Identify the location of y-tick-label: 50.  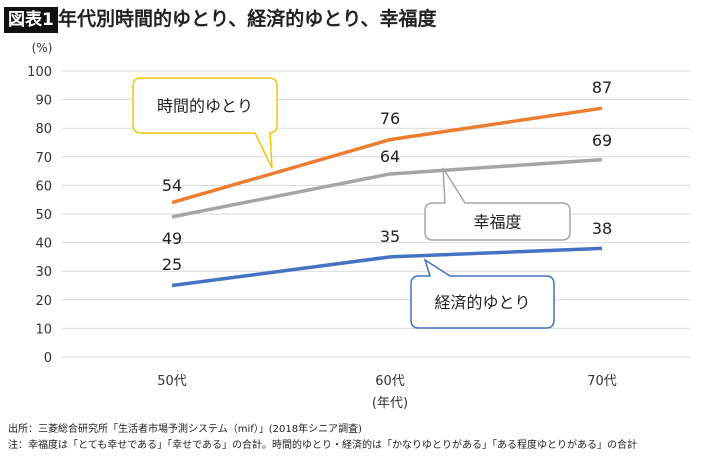
(43, 215).